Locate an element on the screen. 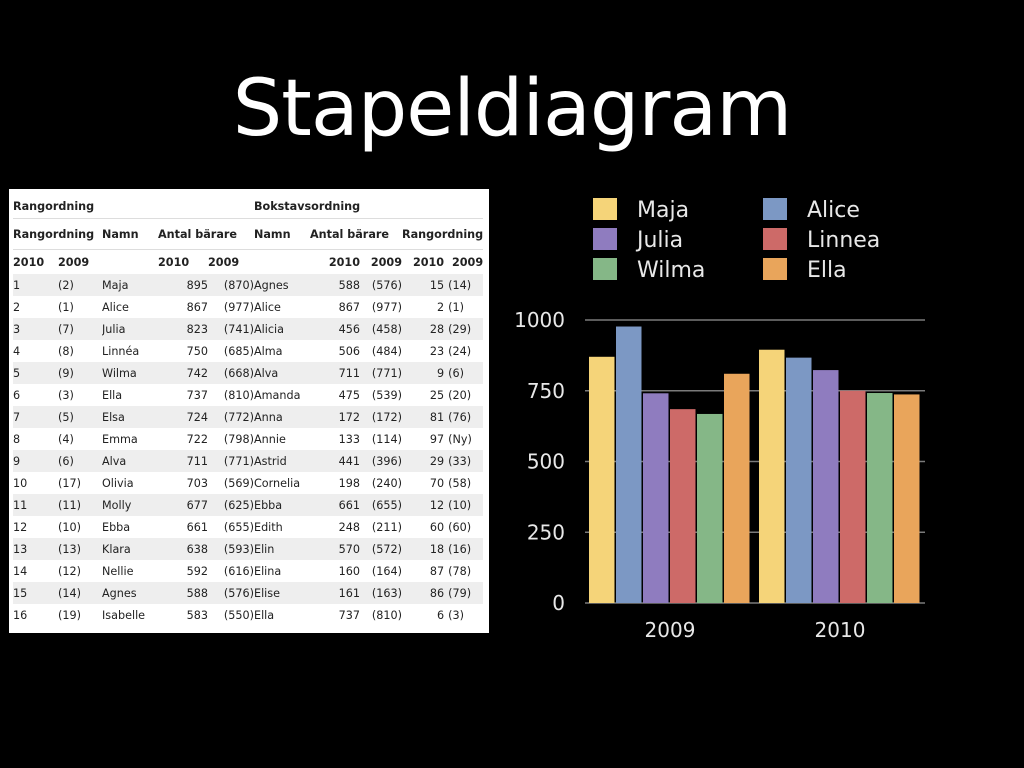 This screenshot has height=768, width=1024. cell-alpha-rank-2010: 6 is located at coordinates (423, 615).